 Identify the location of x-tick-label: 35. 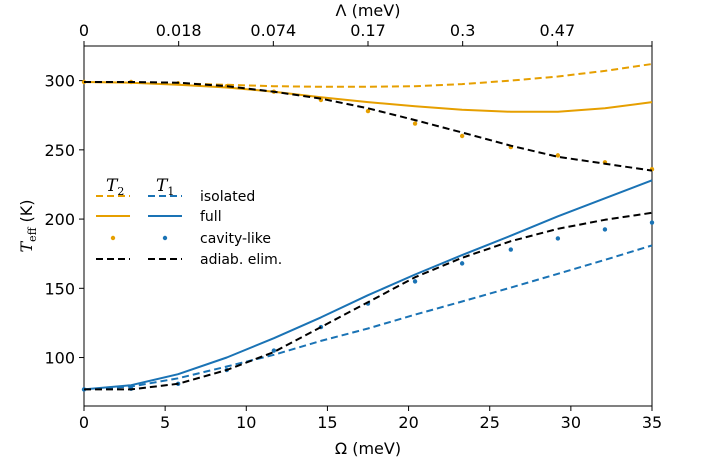
(652, 422).